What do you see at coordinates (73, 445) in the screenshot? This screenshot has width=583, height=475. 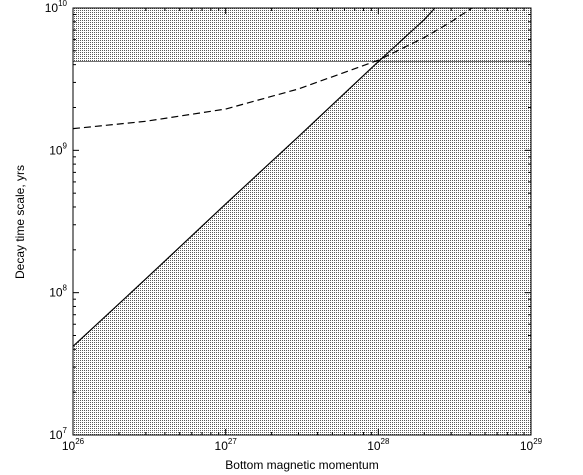 I see `x-tick-label: 1026` at bounding box center [73, 445].